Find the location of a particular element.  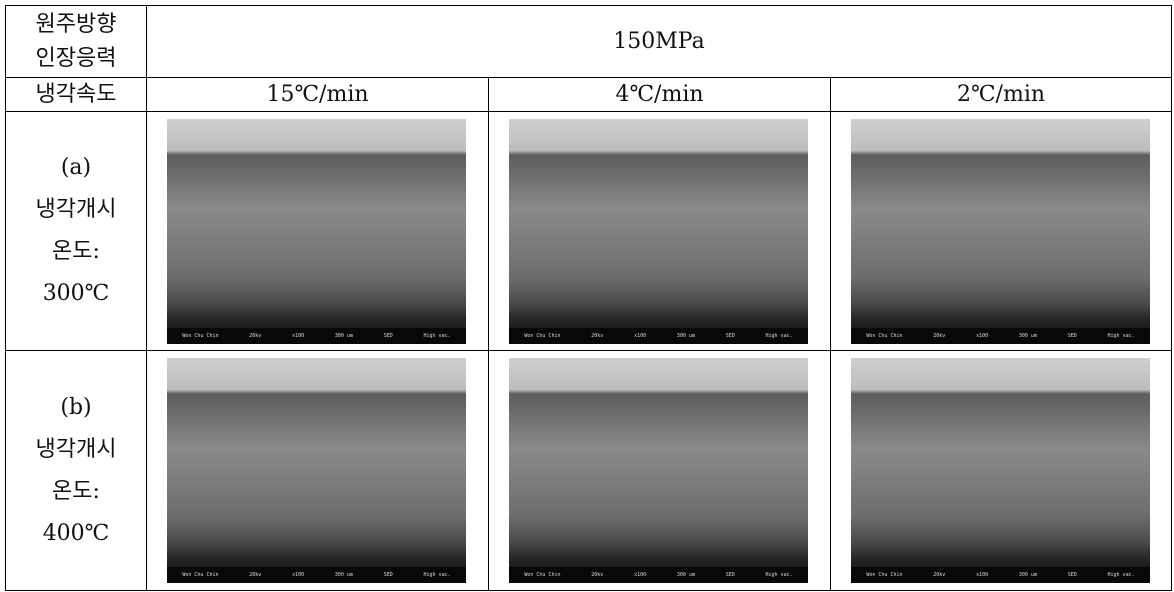

row-label: 400℃ is located at coordinates (76, 533).